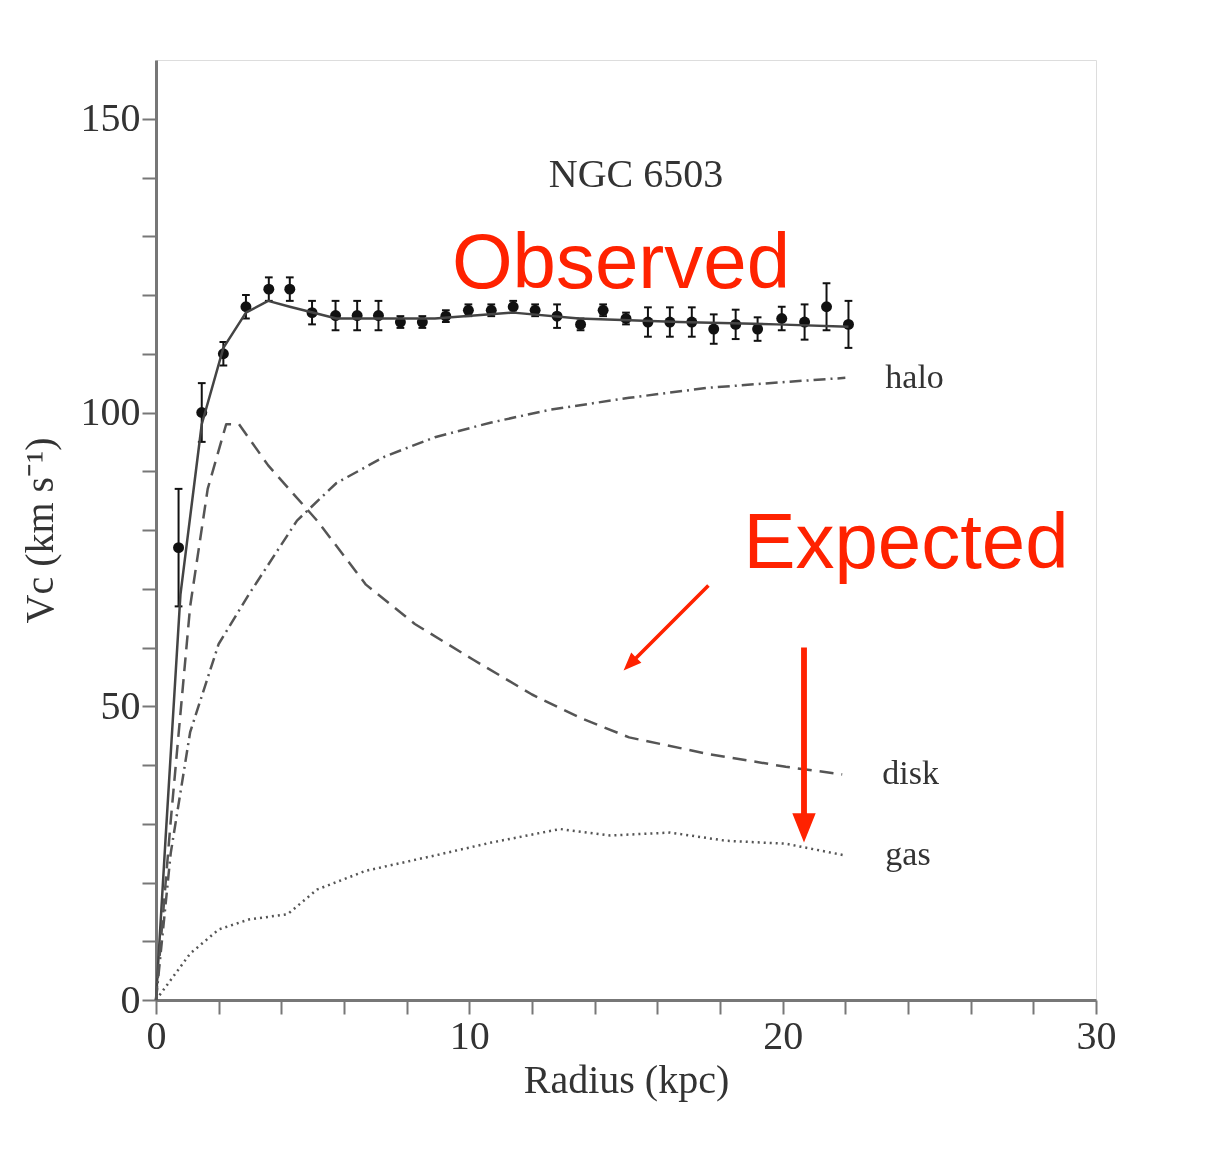 The width and height of the screenshot is (1219, 1165). Describe the element at coordinates (469, 1035) in the screenshot. I see `x-tick-label: 10` at that location.